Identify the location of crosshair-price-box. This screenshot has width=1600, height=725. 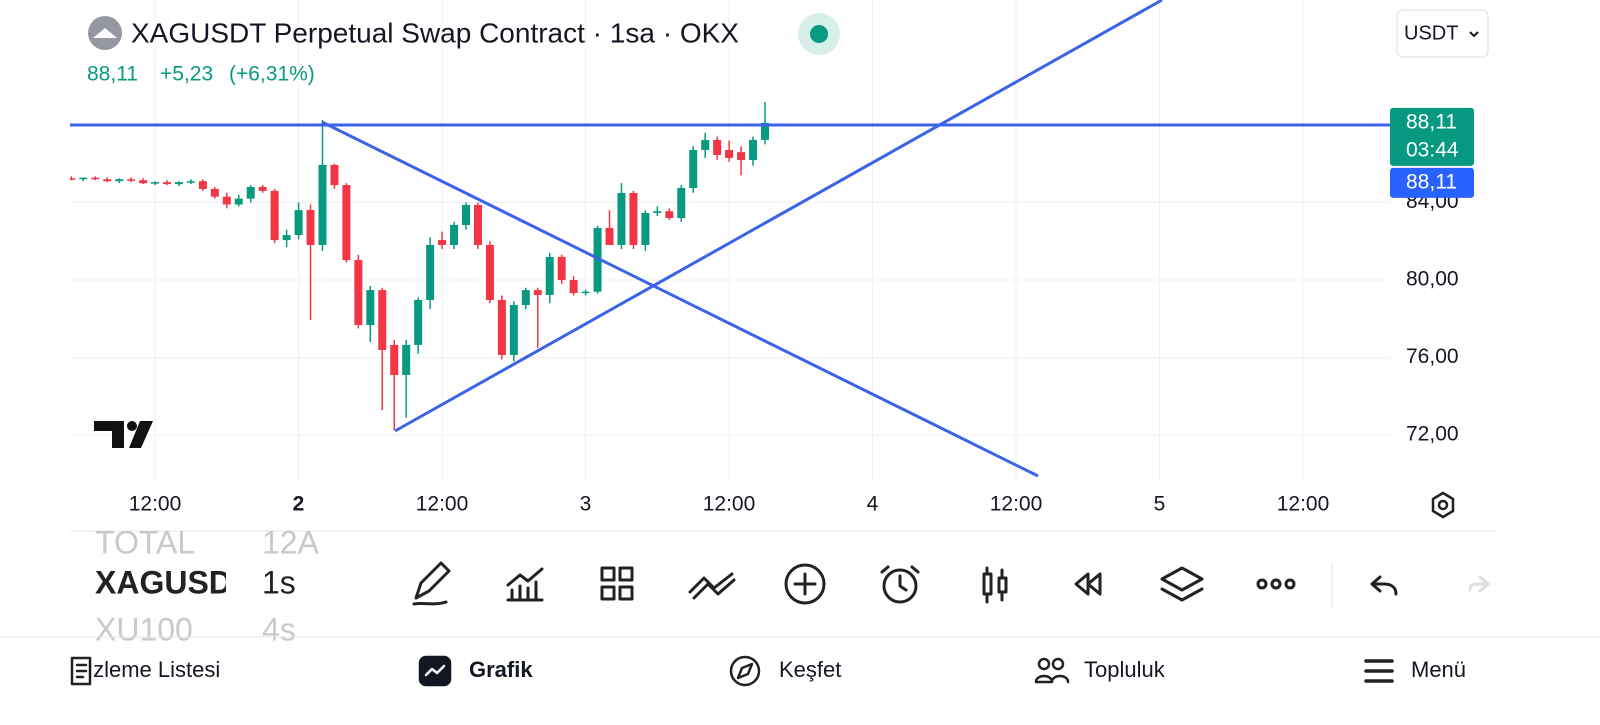
(1432, 182).